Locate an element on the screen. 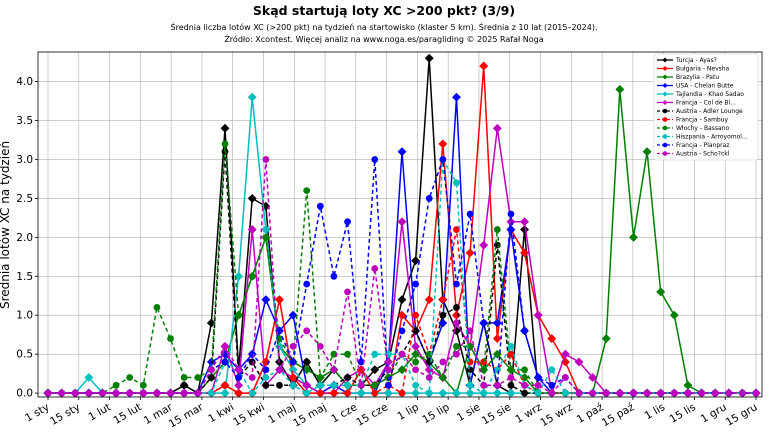 The height and width of the screenshot is (432, 768). x-tick-label: 1 kwi is located at coordinates (221, 413).